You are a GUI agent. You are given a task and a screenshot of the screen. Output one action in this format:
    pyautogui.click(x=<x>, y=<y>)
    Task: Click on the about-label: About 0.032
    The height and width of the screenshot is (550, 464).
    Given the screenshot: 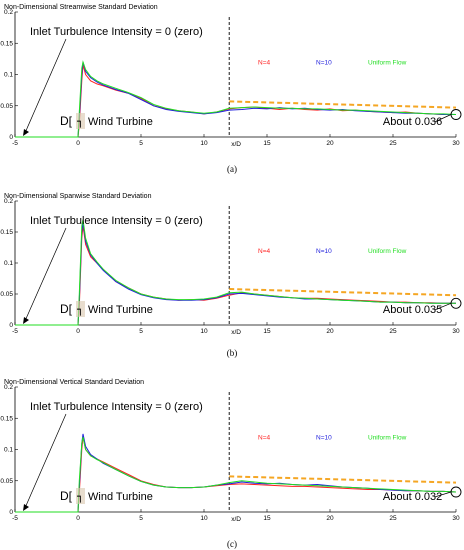 What is the action you would take?
    pyautogui.click(x=412, y=497)
    